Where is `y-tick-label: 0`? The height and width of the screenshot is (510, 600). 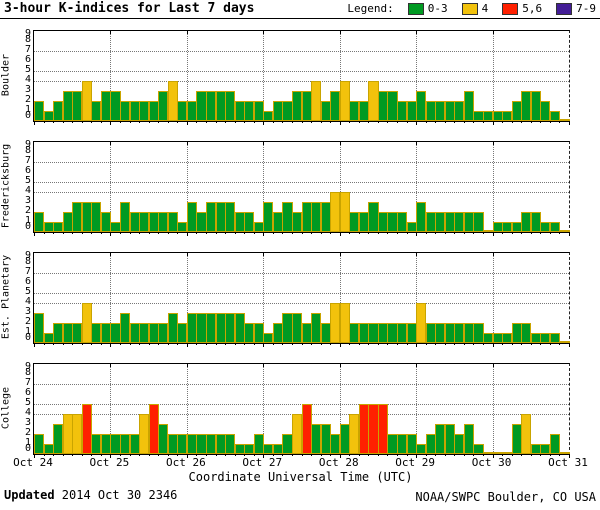 y-tick-label: 0 is located at coordinates (27, 115).